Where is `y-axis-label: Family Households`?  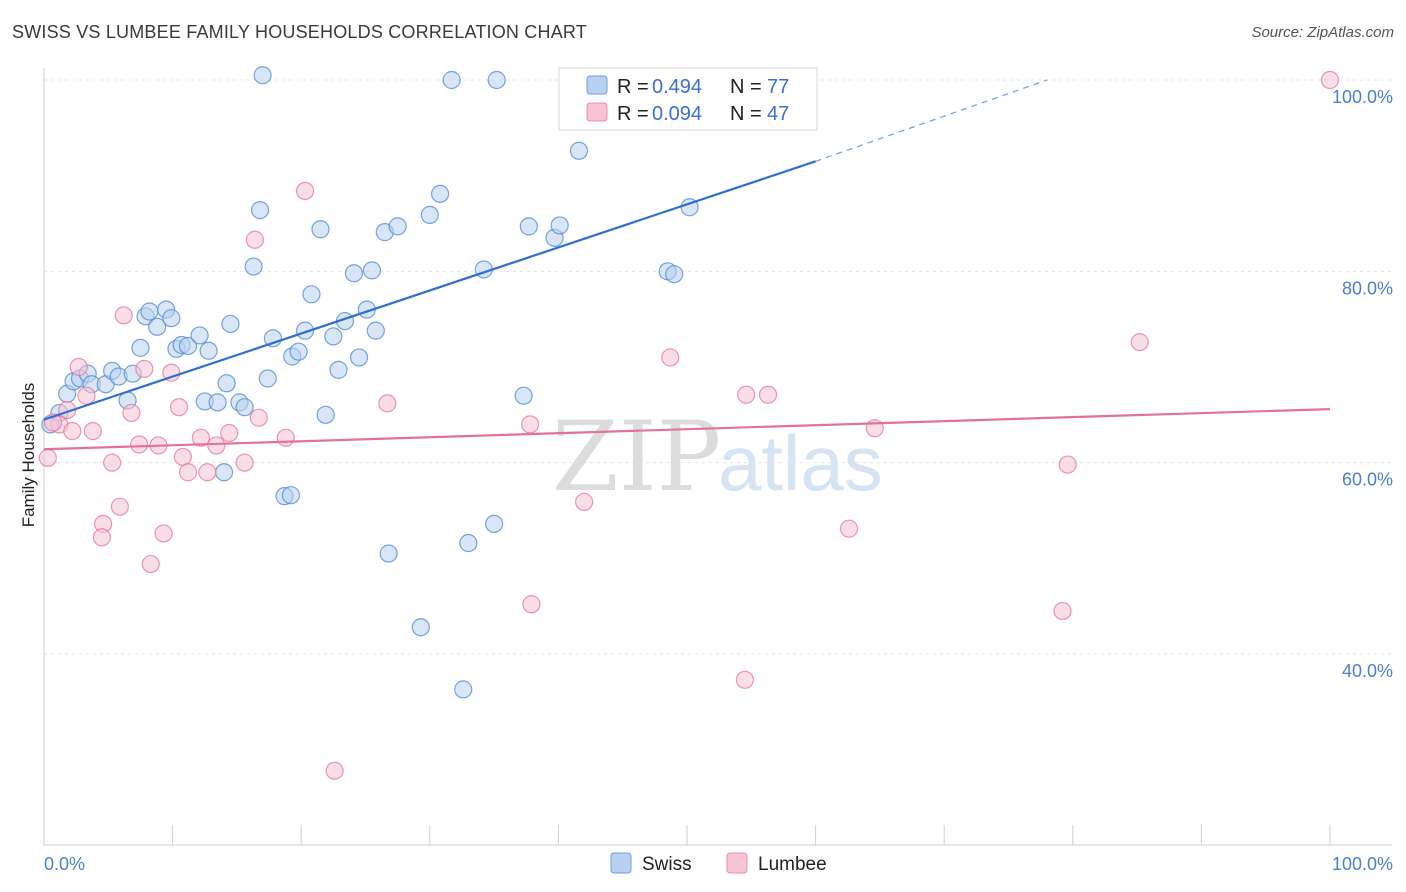 y-axis-label: Family Households is located at coordinates (28, 455).